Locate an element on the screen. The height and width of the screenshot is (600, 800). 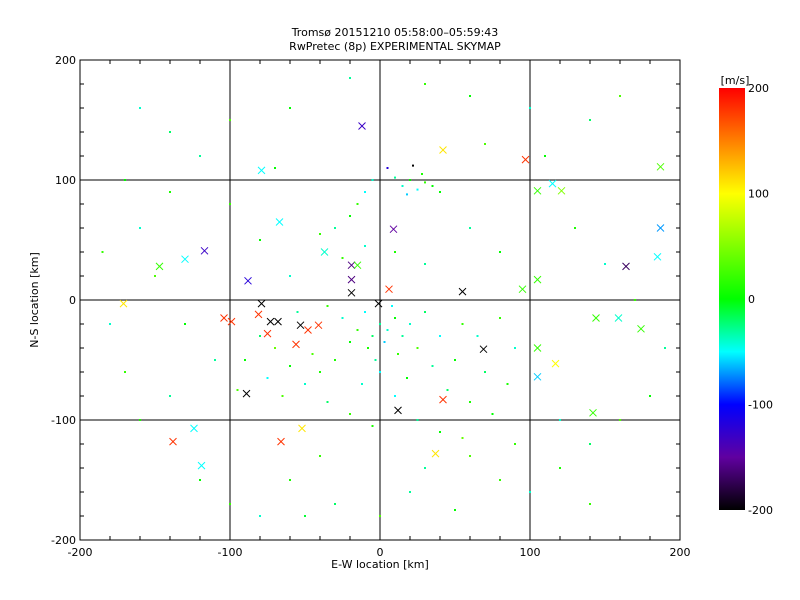
colorbar-tick-label: 0 is located at coordinates (751, 299).